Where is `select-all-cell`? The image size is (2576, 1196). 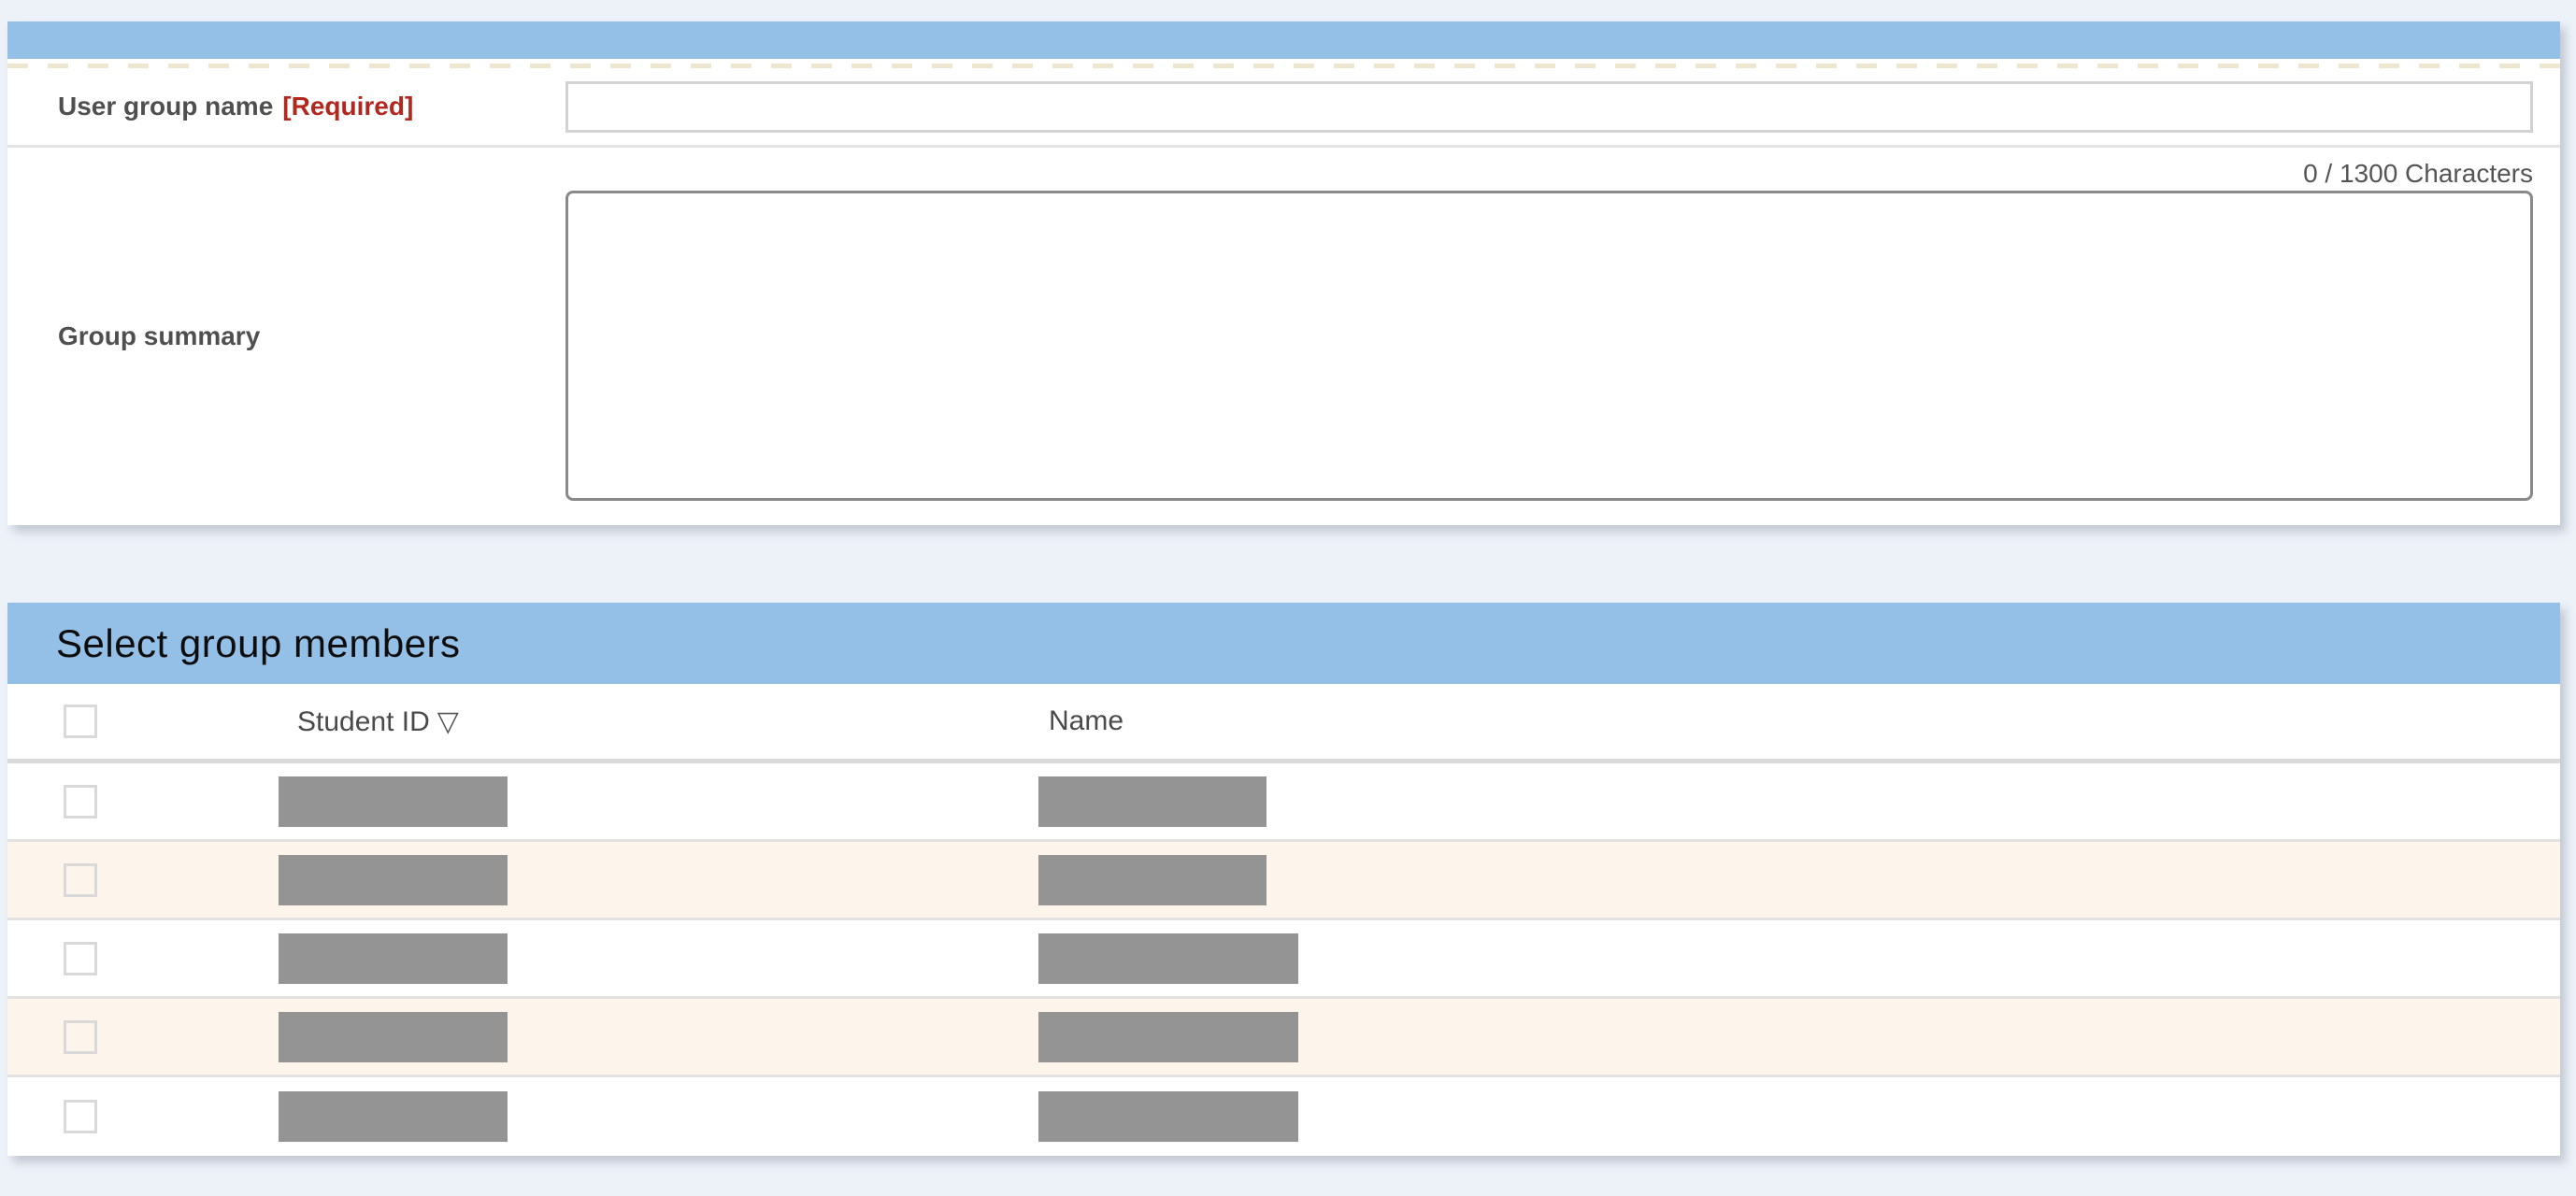
select-all-cell is located at coordinates (143, 721).